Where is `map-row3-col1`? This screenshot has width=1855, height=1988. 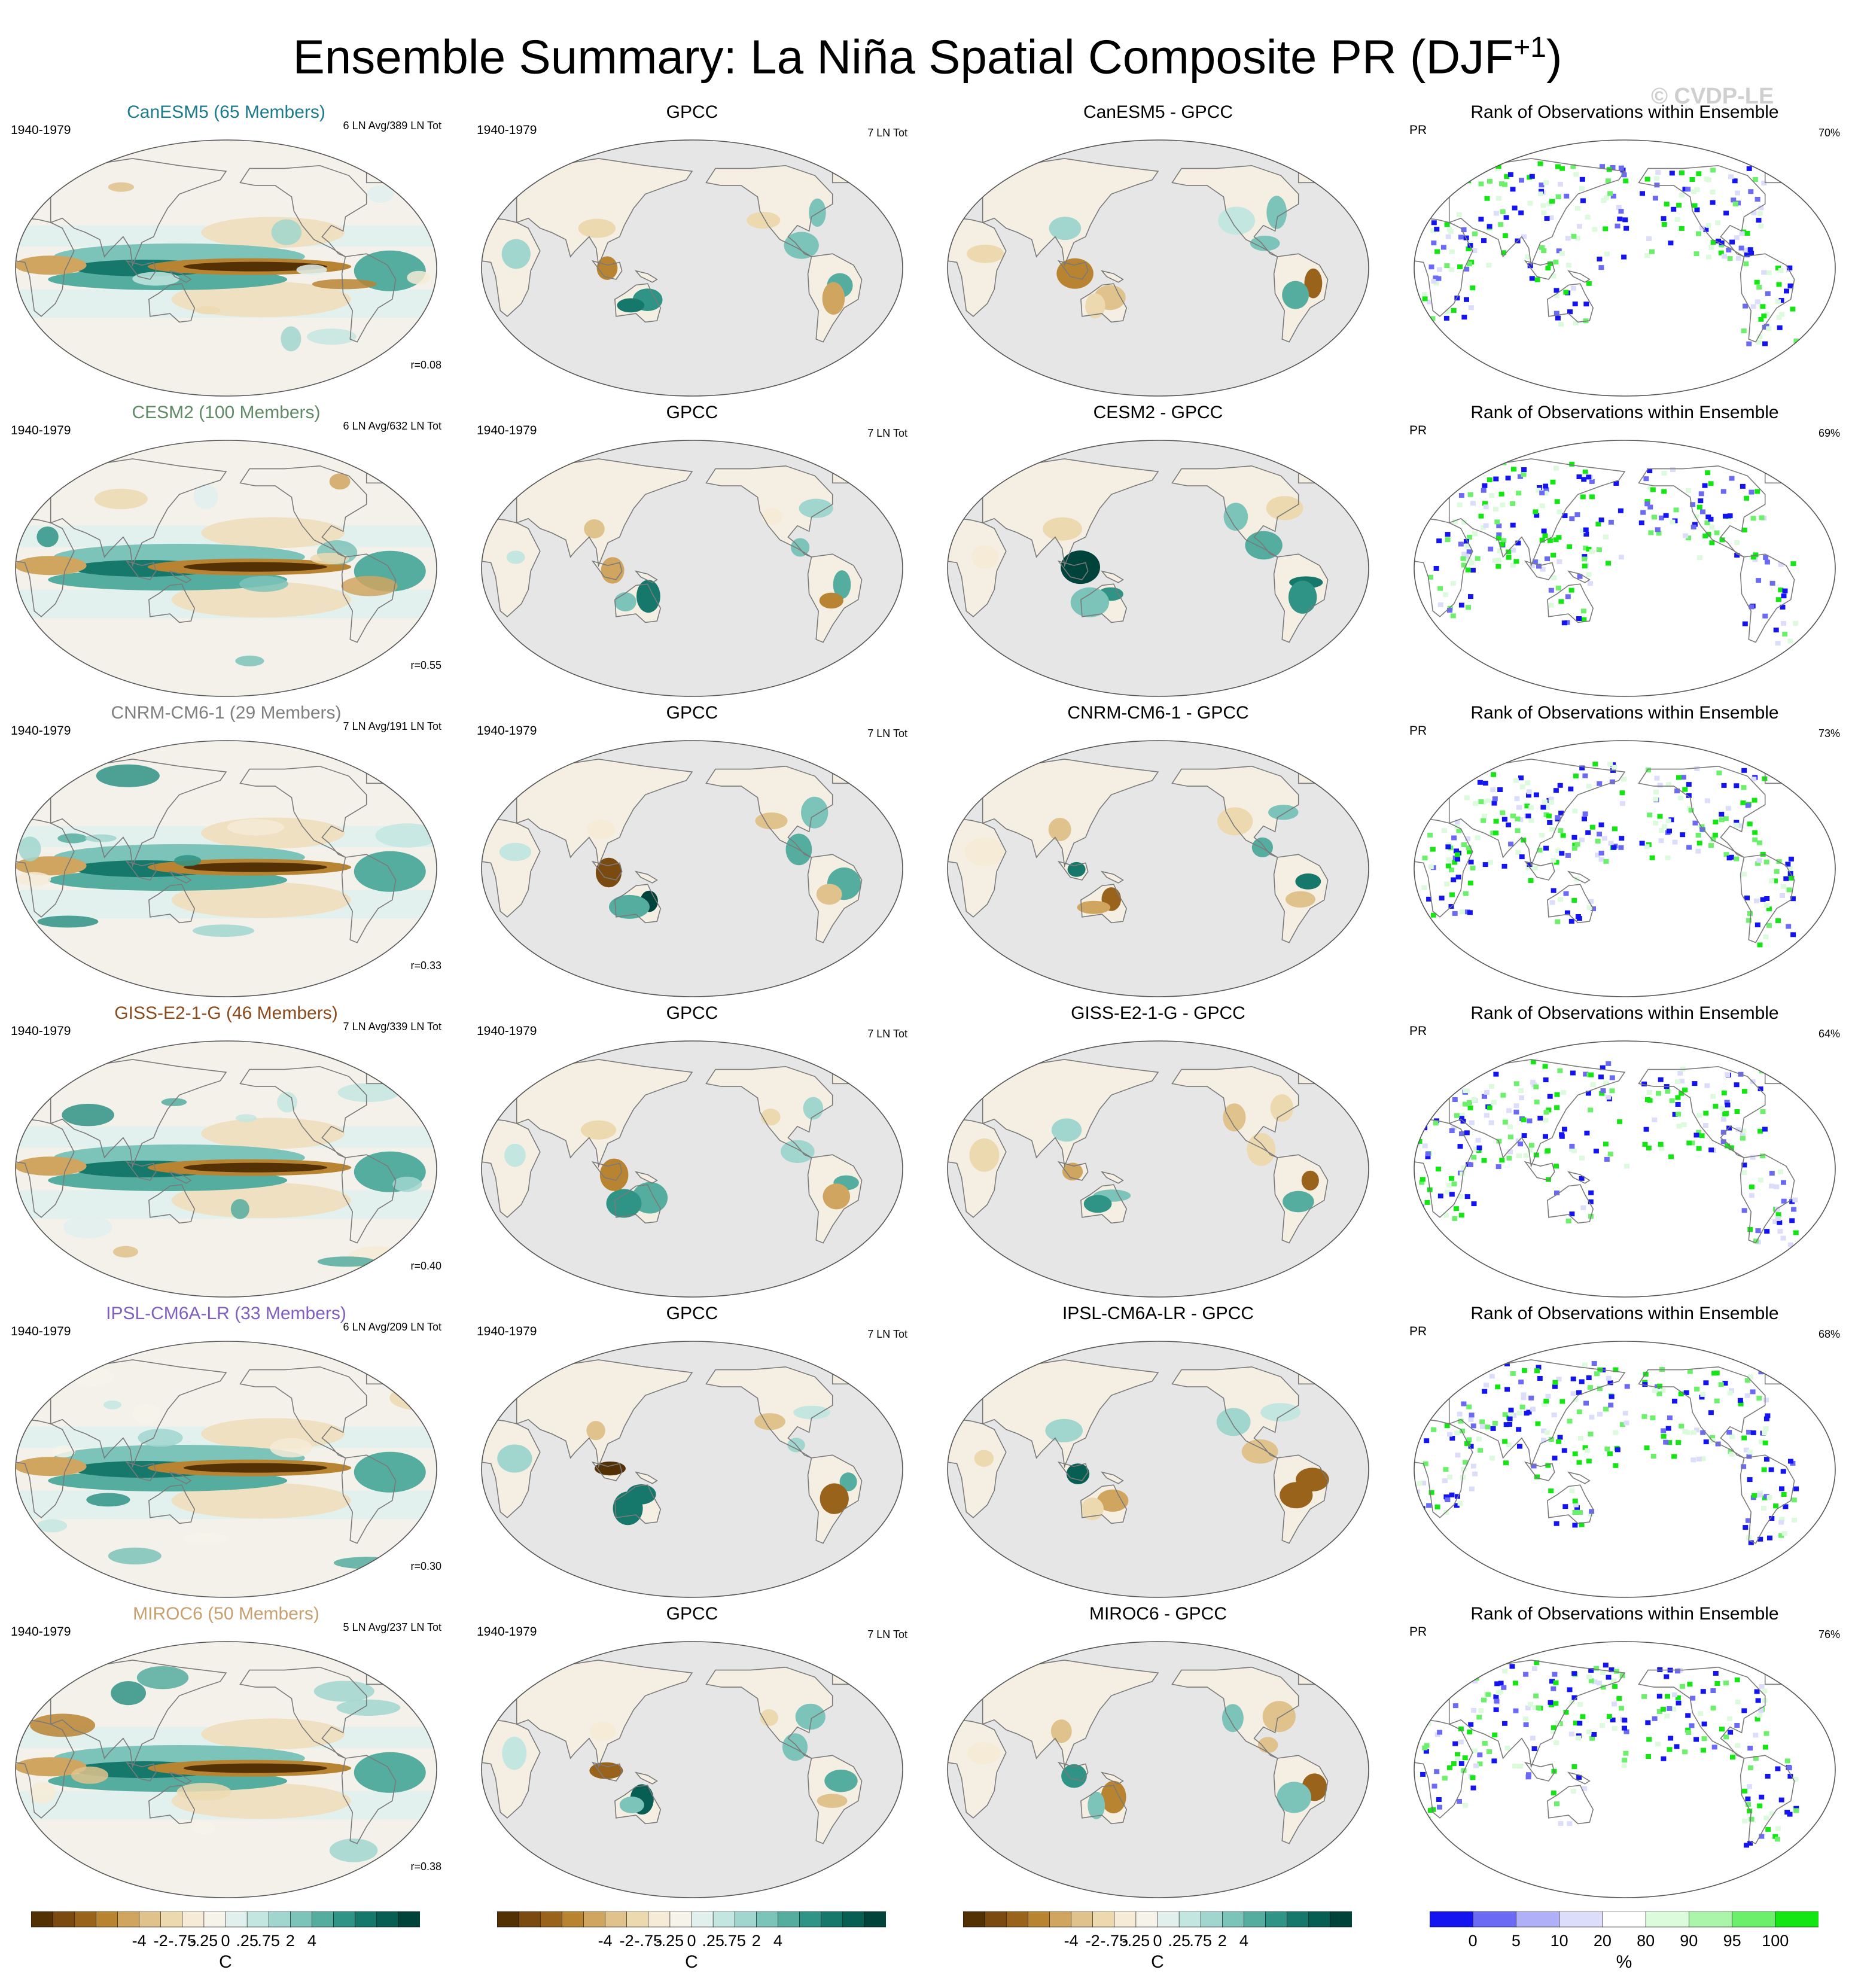 map-row3-col1 is located at coordinates (226, 868).